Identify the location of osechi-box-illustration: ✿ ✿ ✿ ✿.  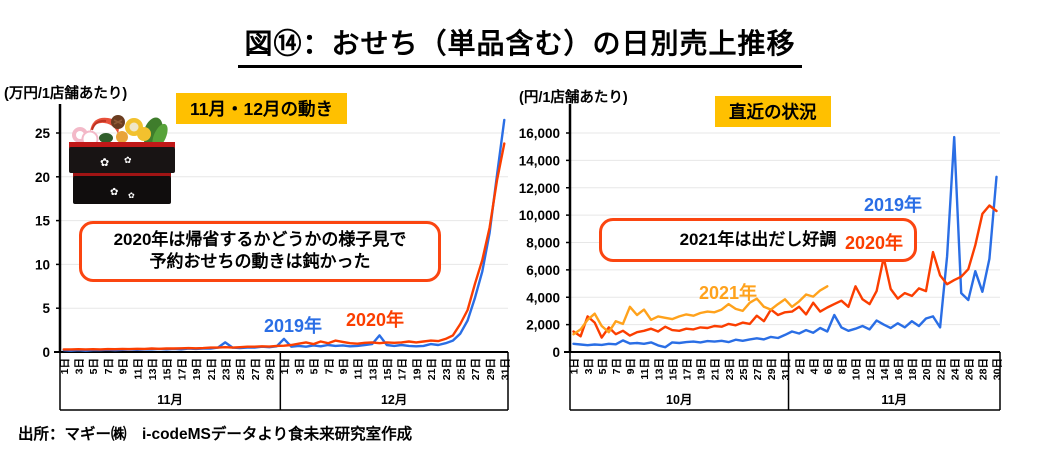
(122, 159).